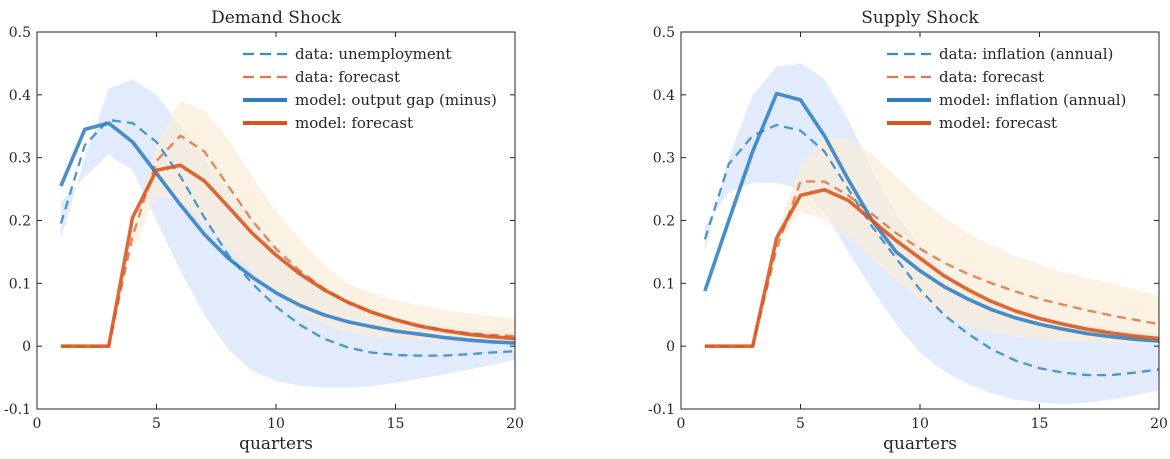 This screenshot has width=1170, height=459. What do you see at coordinates (1032, 100) in the screenshot?
I see `legend-label: model: inflation (annual)` at bounding box center [1032, 100].